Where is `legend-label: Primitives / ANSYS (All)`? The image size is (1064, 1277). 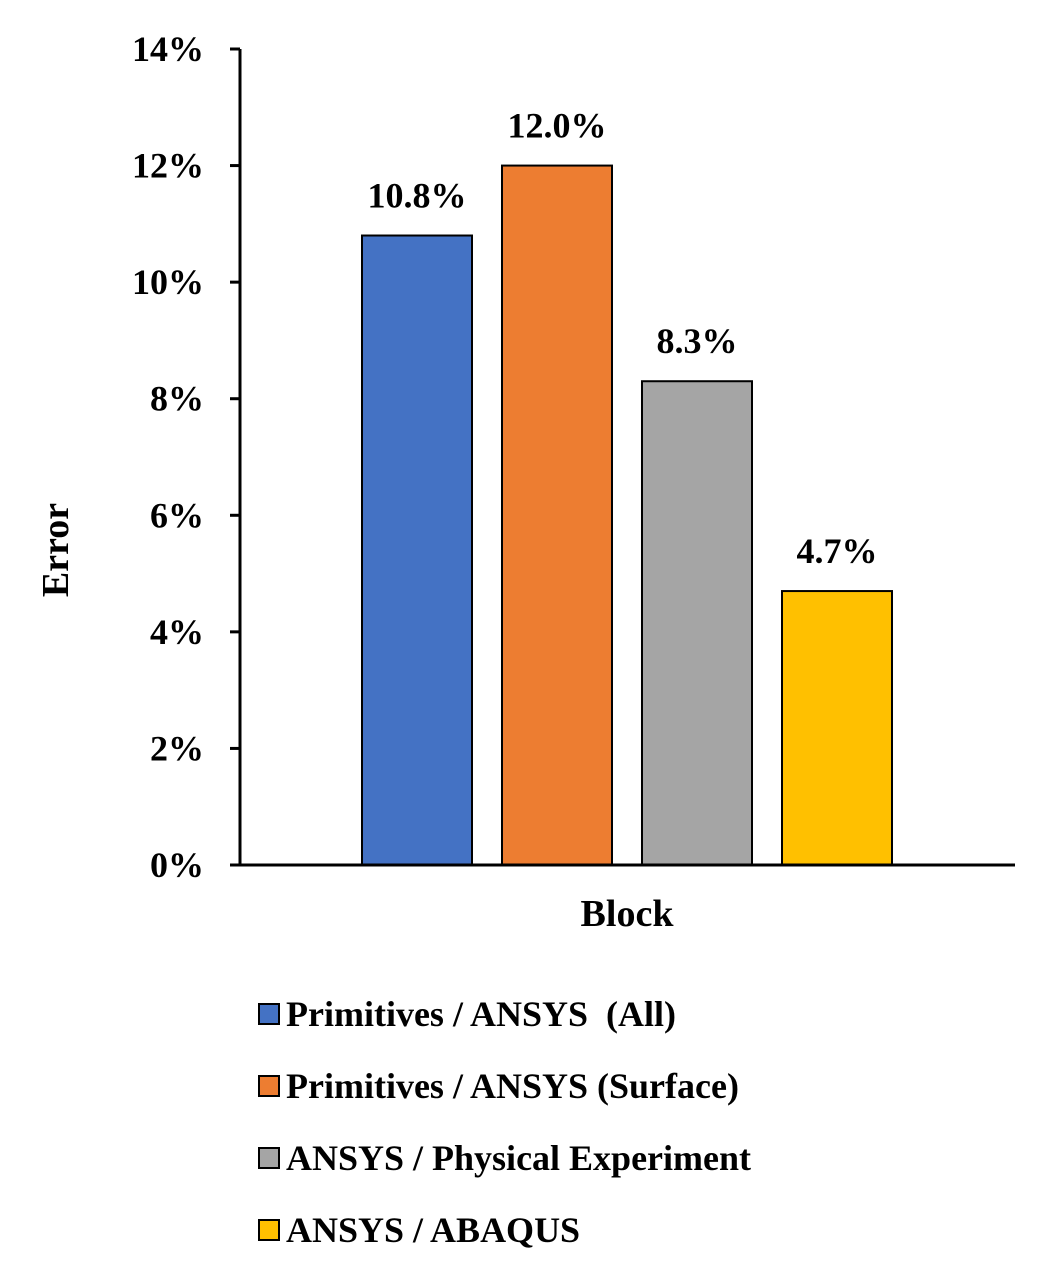
legend-label: Primitives / ANSYS (All) is located at coordinates (481, 1014).